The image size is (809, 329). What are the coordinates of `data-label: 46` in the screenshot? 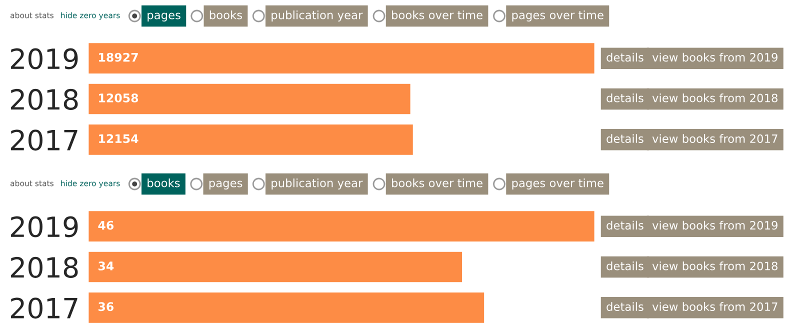 It's located at (106, 225).